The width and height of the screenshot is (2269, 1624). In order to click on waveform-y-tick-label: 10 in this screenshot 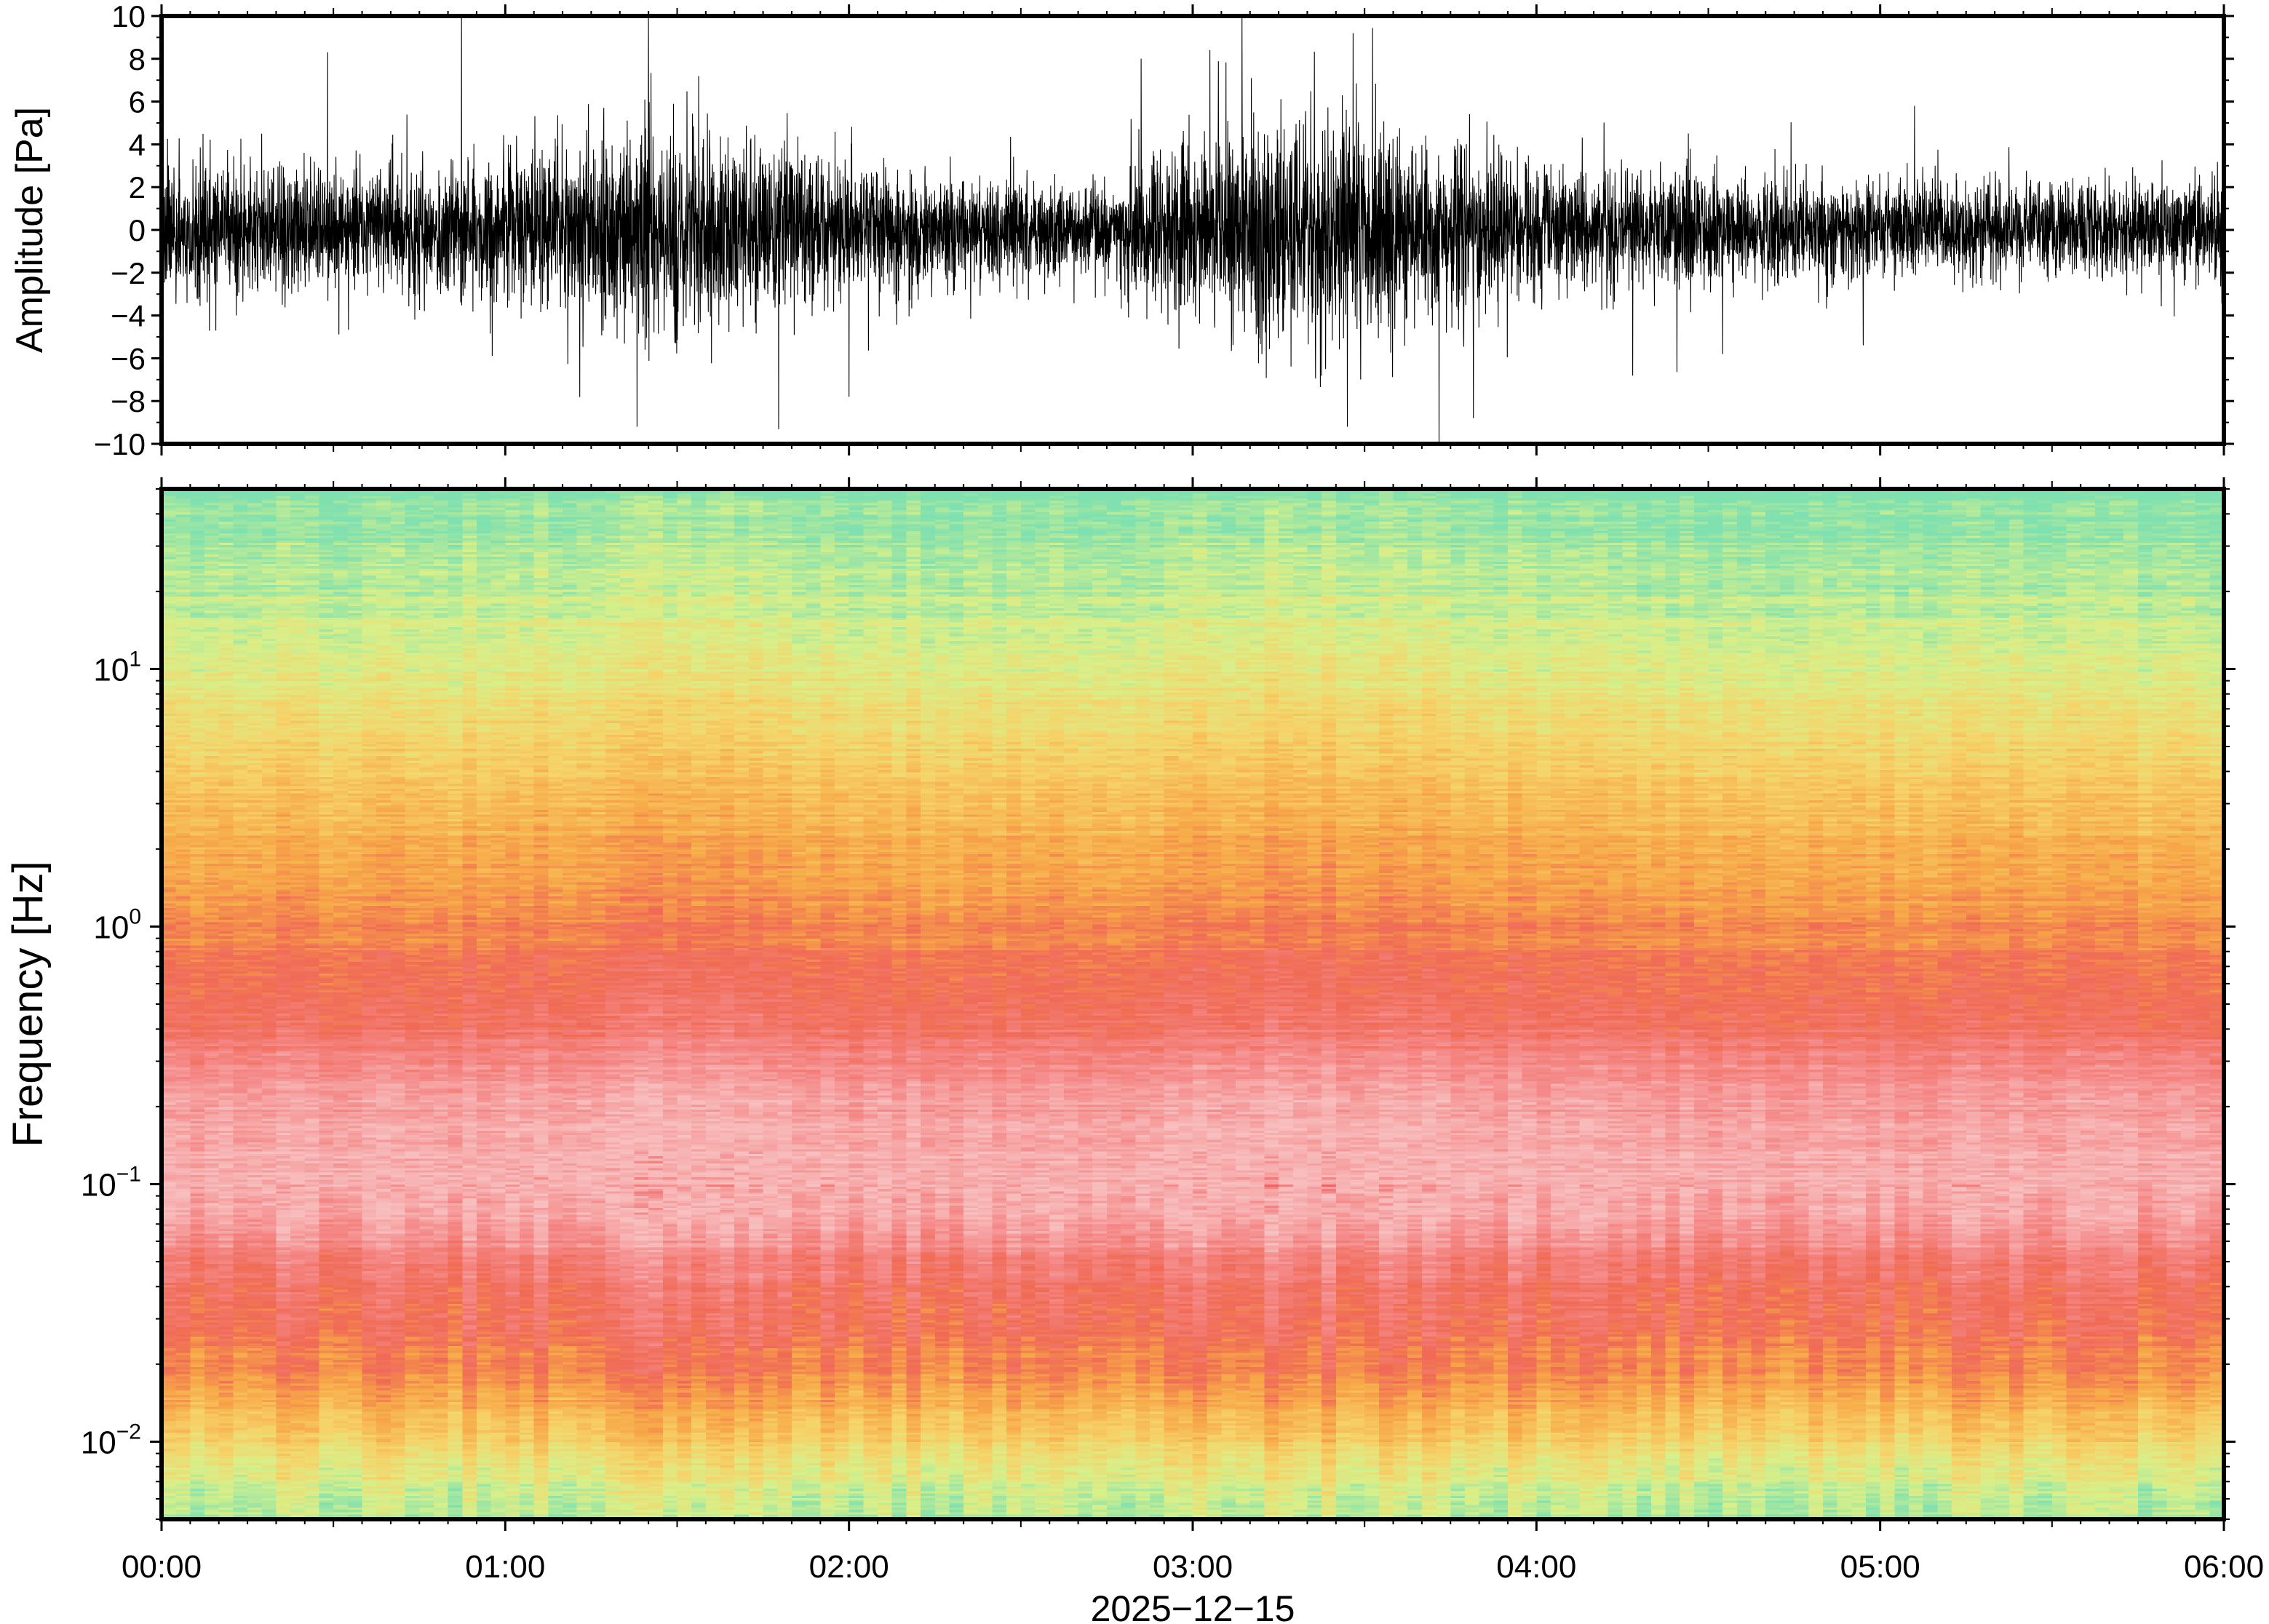, I will do `click(128, 16)`.